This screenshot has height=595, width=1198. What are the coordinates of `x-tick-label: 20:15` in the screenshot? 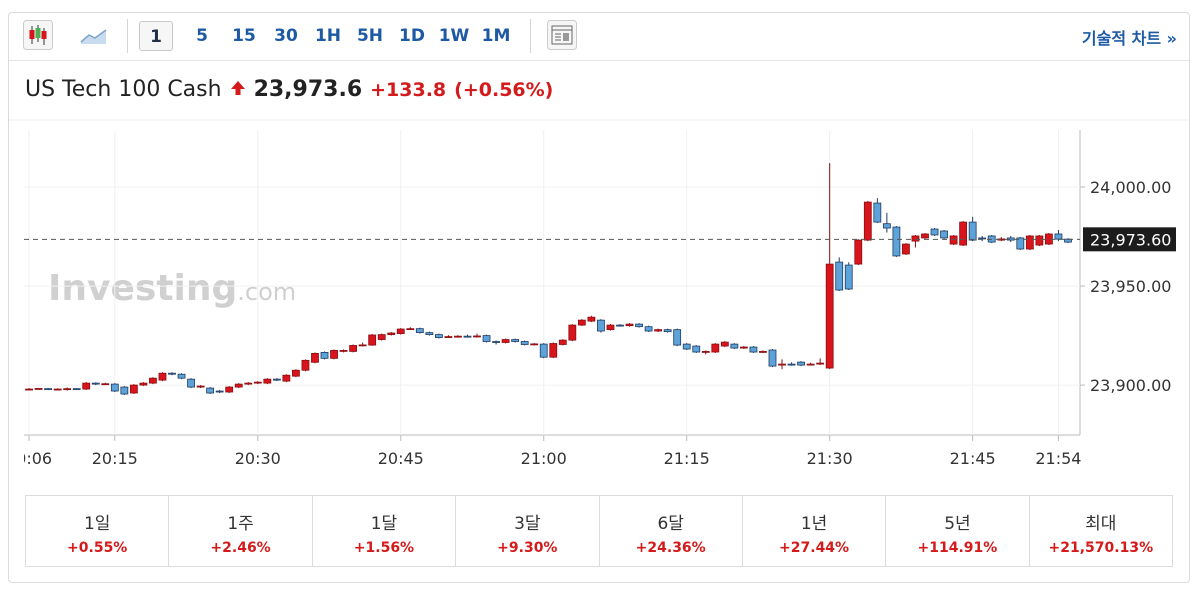 It's located at (115, 458).